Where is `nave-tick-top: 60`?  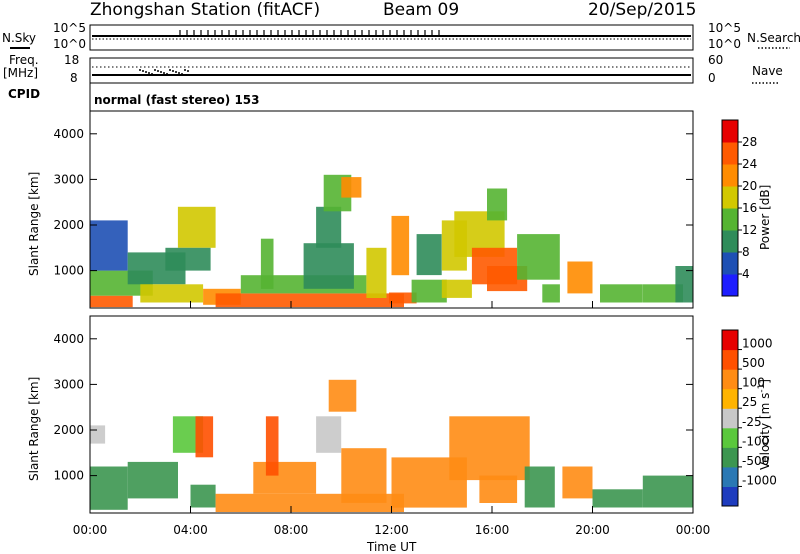
nave-tick-top: 60 is located at coordinates (715, 60).